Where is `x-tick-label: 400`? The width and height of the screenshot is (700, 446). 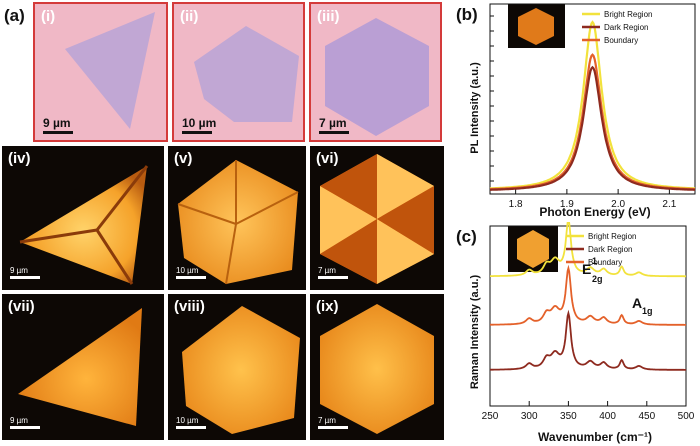 x-tick-label: 400 is located at coordinates (607, 416).